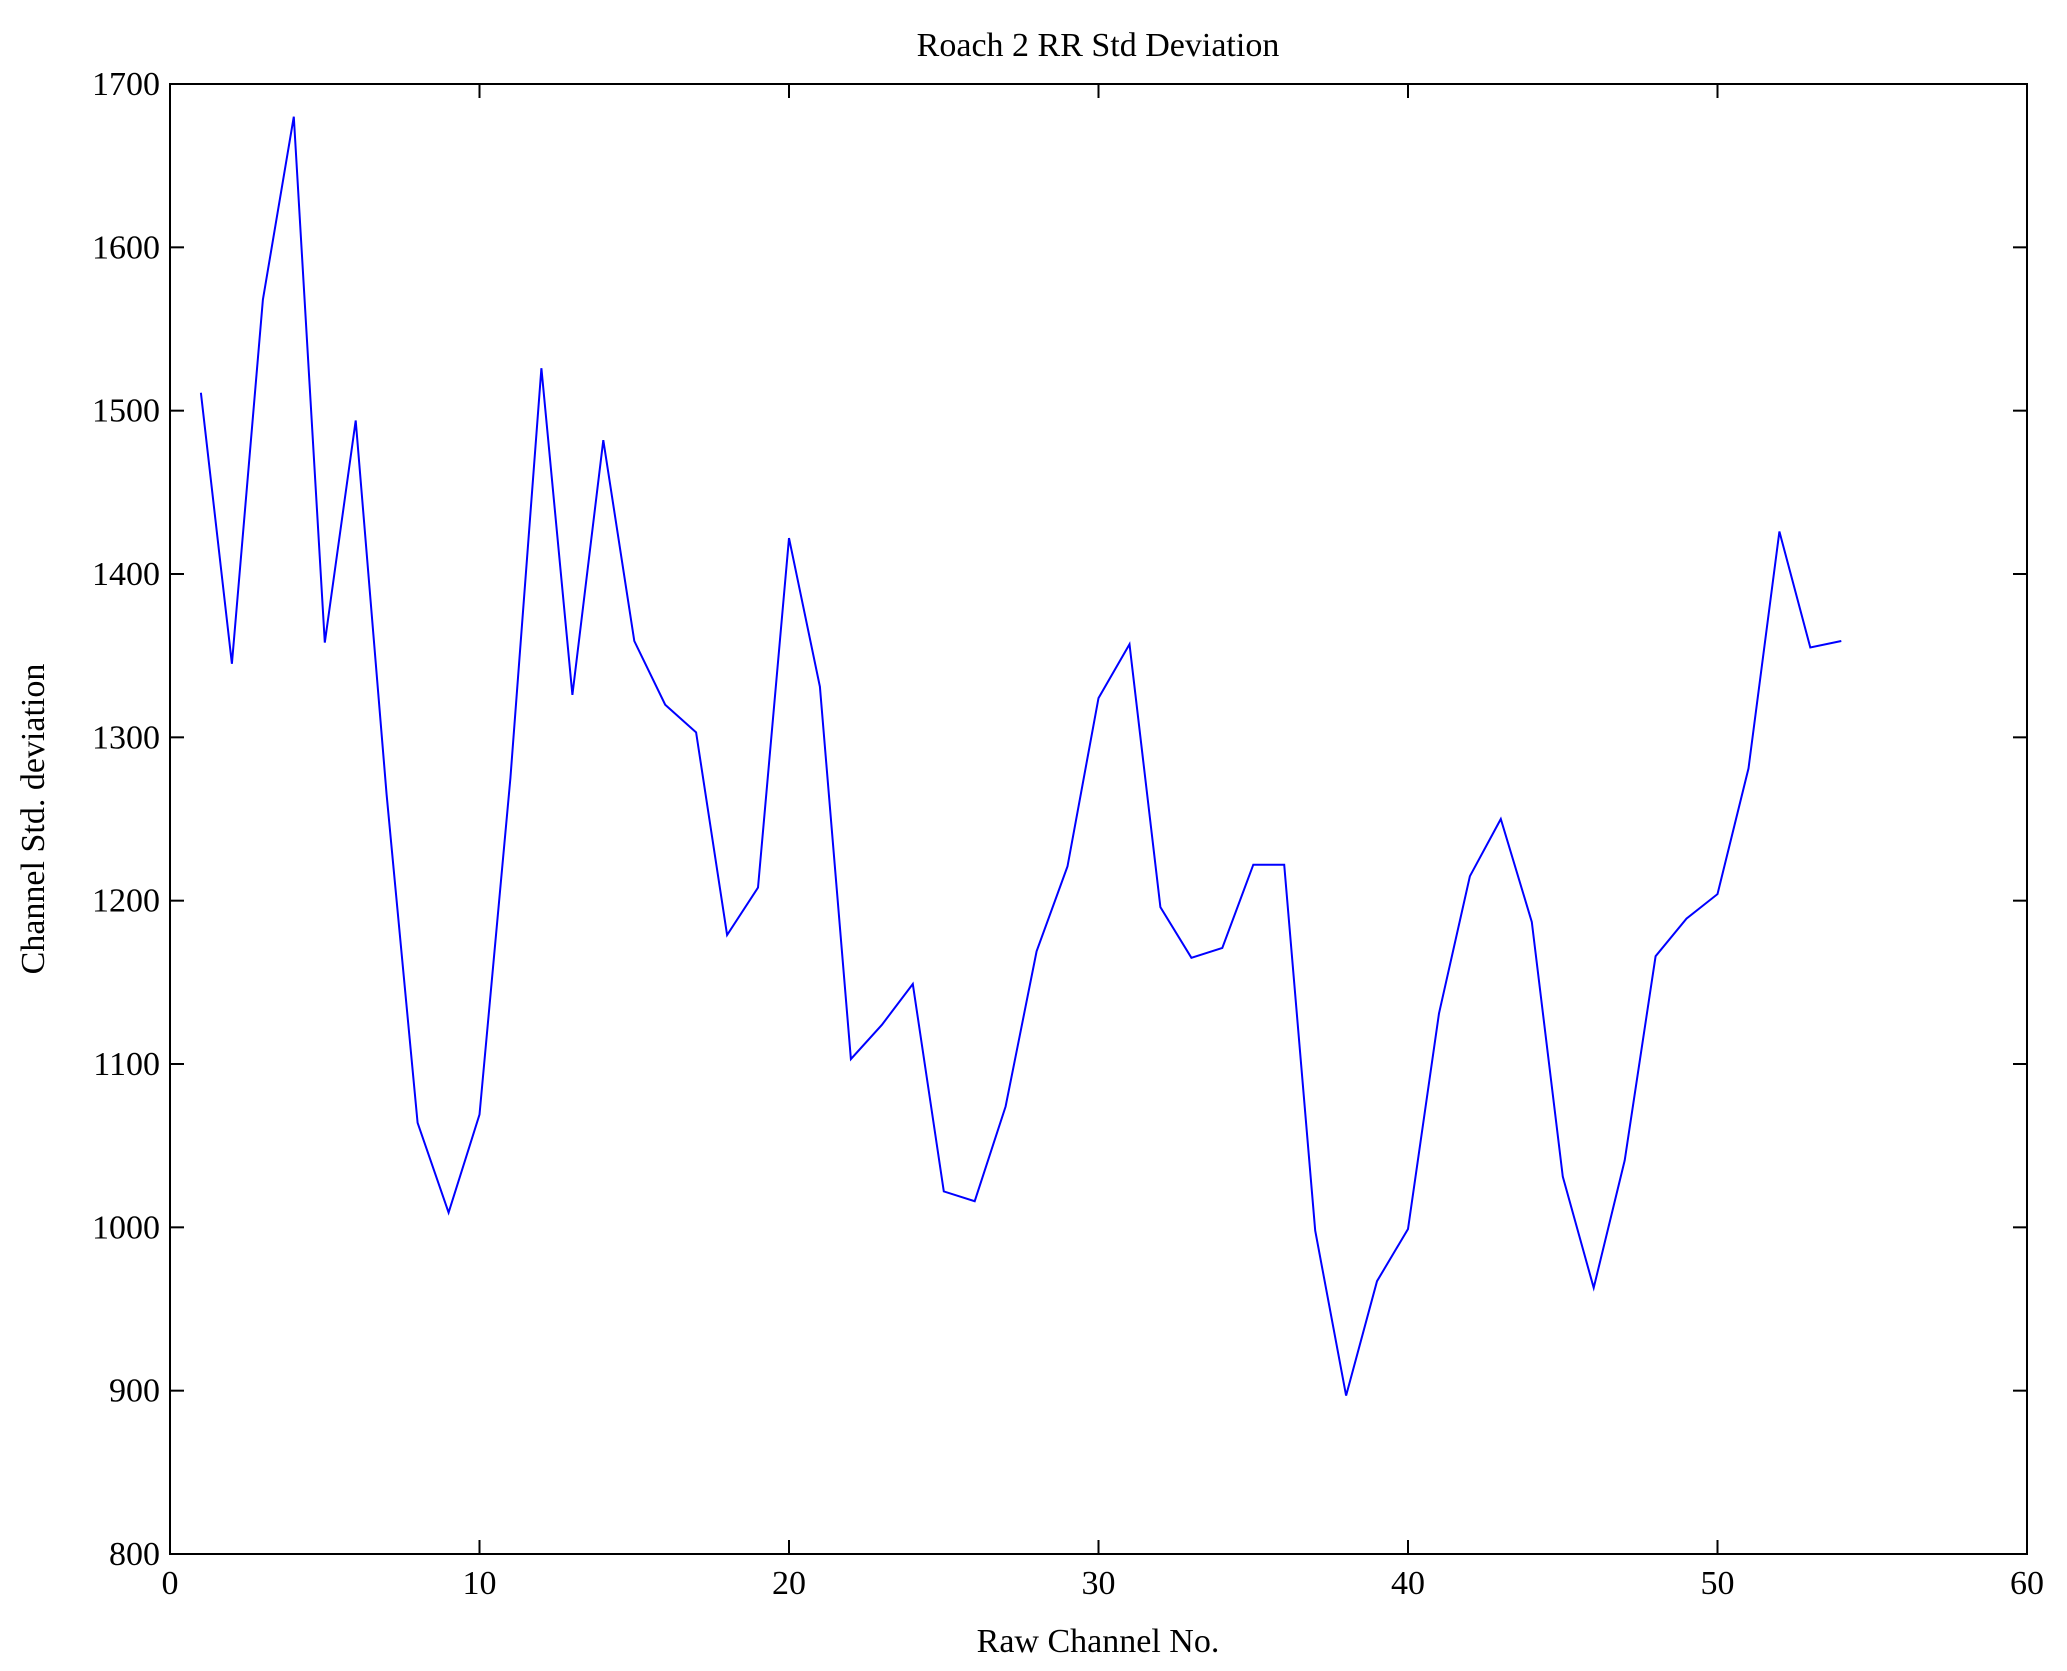 This screenshot has height=1671, width=2067. Describe the element at coordinates (126, 411) in the screenshot. I see `y-tick-label: 1500` at that location.